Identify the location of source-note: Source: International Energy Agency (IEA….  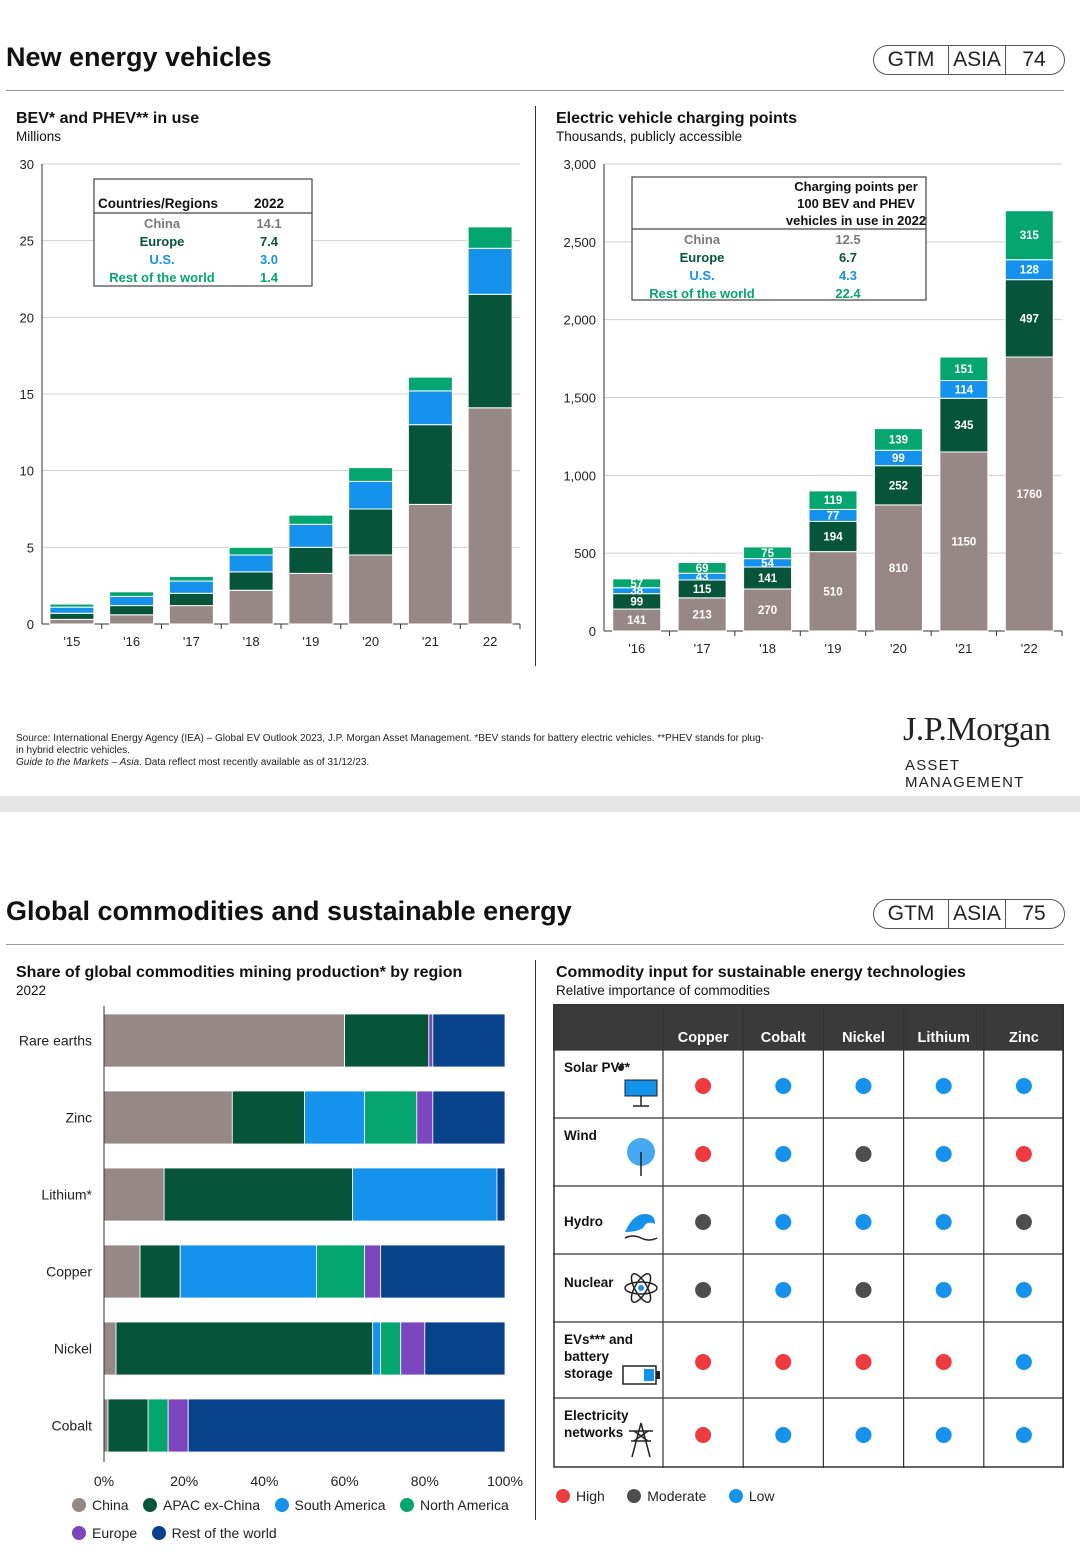
(446, 751).